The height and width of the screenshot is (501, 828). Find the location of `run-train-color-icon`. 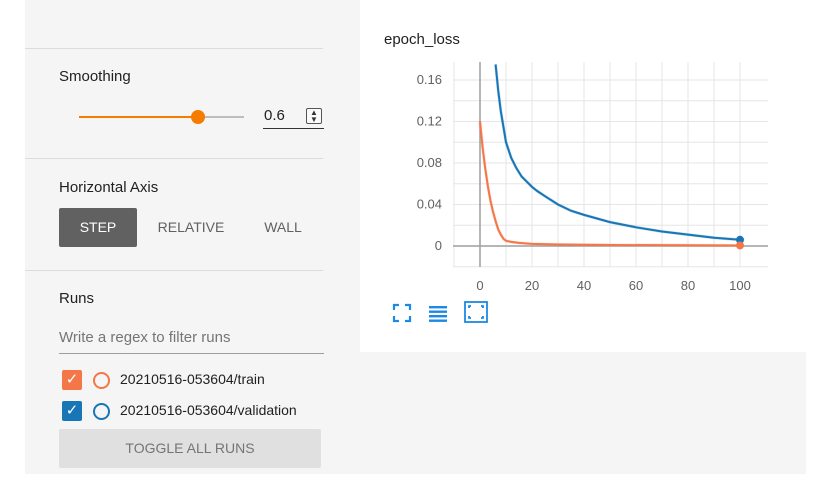

run-train-color-icon is located at coordinates (101, 380).